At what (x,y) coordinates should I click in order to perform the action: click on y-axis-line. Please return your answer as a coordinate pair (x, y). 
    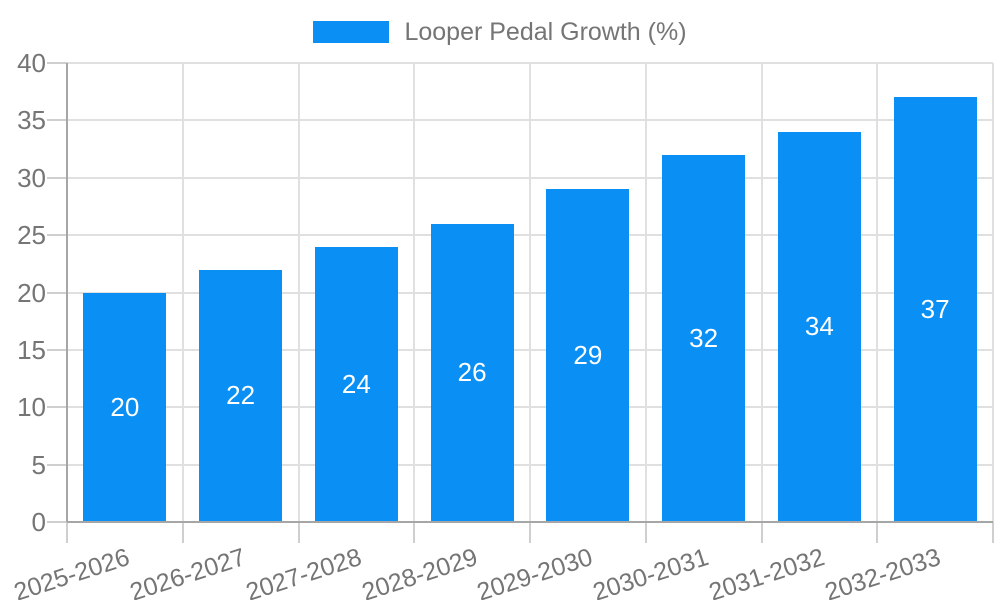
    Looking at the image, I should click on (67, 292).